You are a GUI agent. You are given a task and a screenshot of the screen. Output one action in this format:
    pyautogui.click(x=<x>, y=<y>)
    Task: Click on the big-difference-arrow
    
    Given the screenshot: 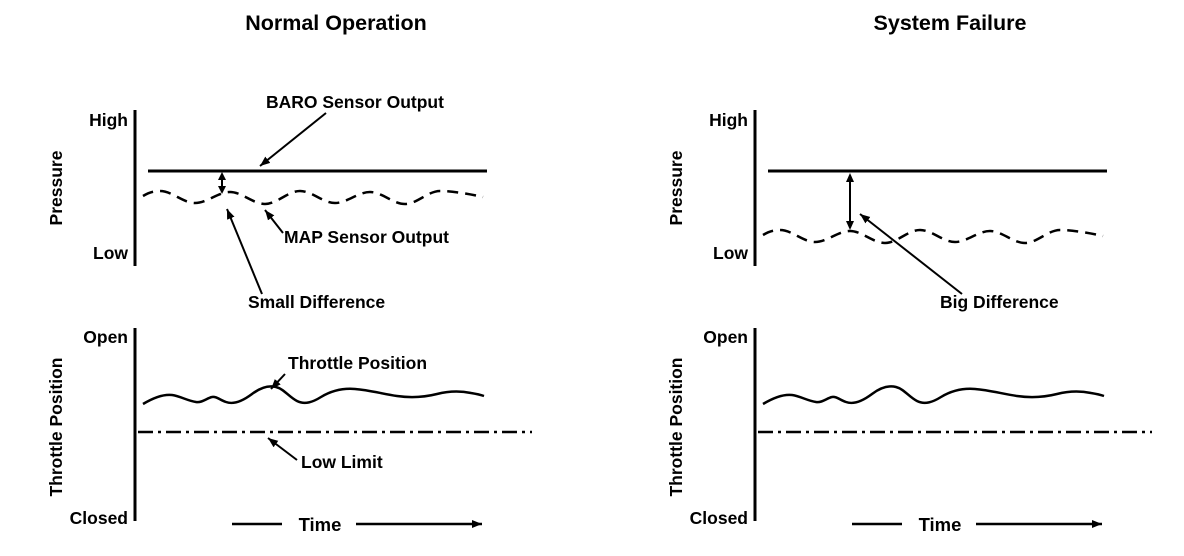 What is the action you would take?
    pyautogui.click(x=850, y=201)
    